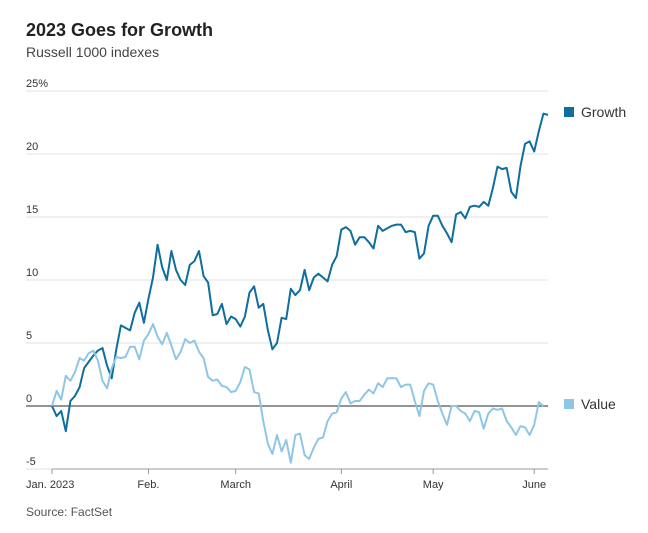  What do you see at coordinates (32, 210) in the screenshot?
I see `y-tick-label: 15` at bounding box center [32, 210].